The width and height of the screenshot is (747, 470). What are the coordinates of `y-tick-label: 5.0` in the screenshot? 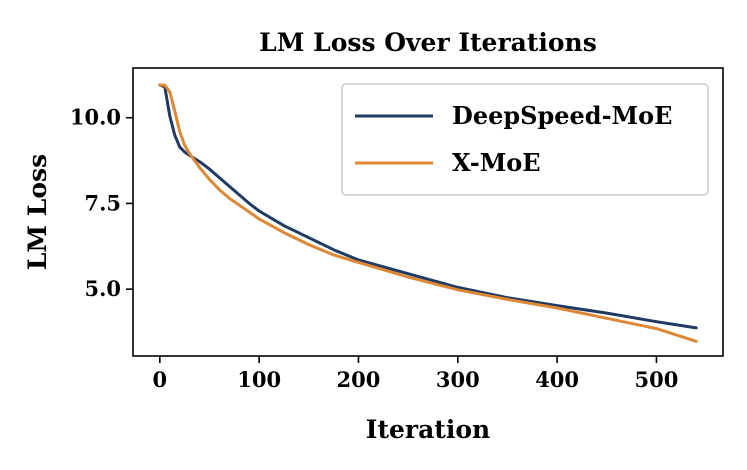 It's located at (102, 288).